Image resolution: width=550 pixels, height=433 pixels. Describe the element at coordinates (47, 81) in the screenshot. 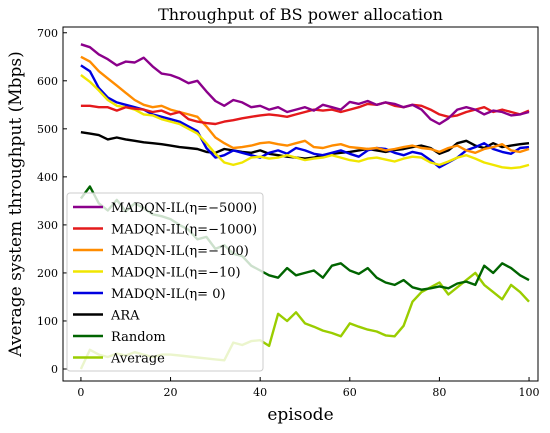

I see `y-tick-label: 600` at that location.